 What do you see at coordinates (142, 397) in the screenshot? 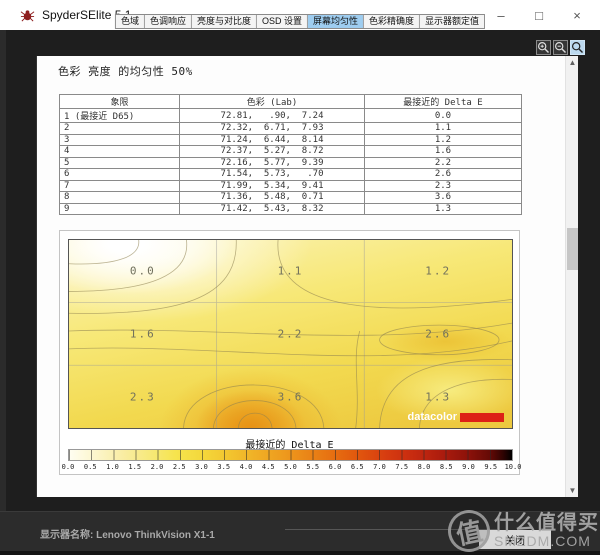
I see `heatmap-value-label: 2.3` at bounding box center [142, 397].